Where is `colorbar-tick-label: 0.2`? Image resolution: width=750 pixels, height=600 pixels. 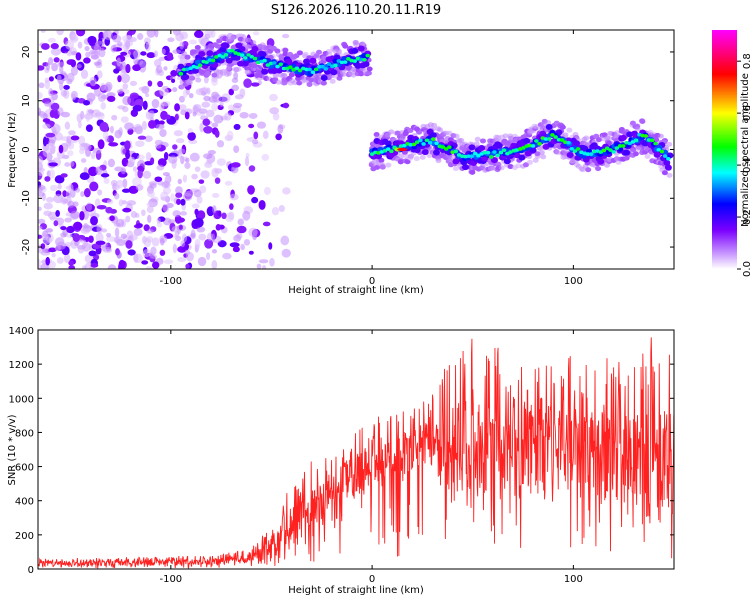 colorbar-tick-label: 0.2 is located at coordinates (746, 217).